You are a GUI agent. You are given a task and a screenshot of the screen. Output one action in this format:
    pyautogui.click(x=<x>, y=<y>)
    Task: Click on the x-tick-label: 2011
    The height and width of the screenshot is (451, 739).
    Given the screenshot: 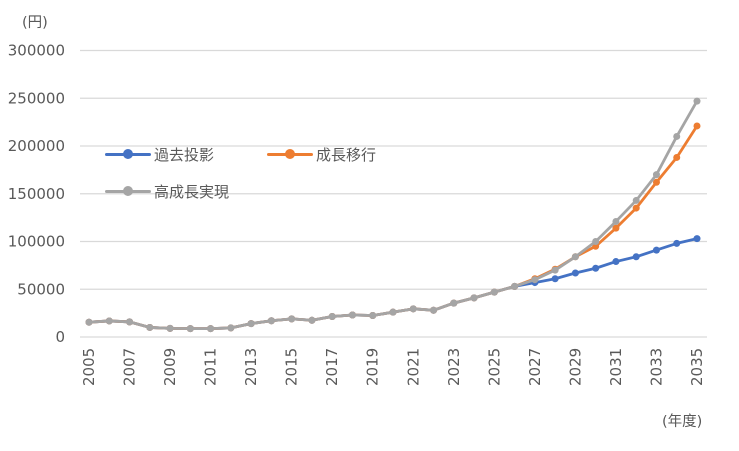 What is the action you would take?
    pyautogui.click(x=211, y=367)
    